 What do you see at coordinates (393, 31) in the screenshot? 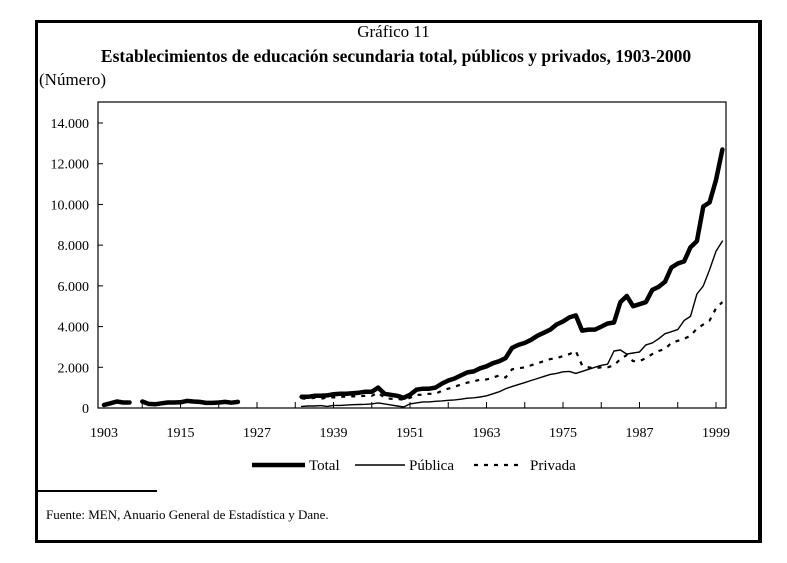
I see `figure-caption: Gráfico 11` at bounding box center [393, 31].